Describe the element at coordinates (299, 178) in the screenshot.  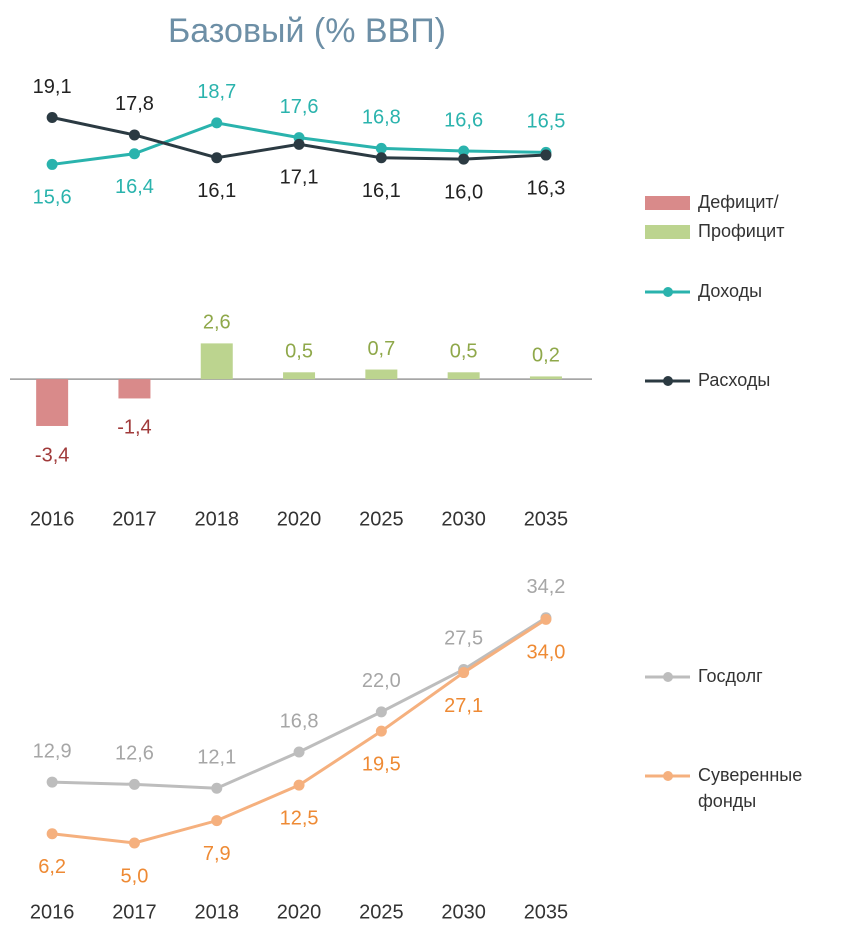
I see `value-label: 17,1` at that location.